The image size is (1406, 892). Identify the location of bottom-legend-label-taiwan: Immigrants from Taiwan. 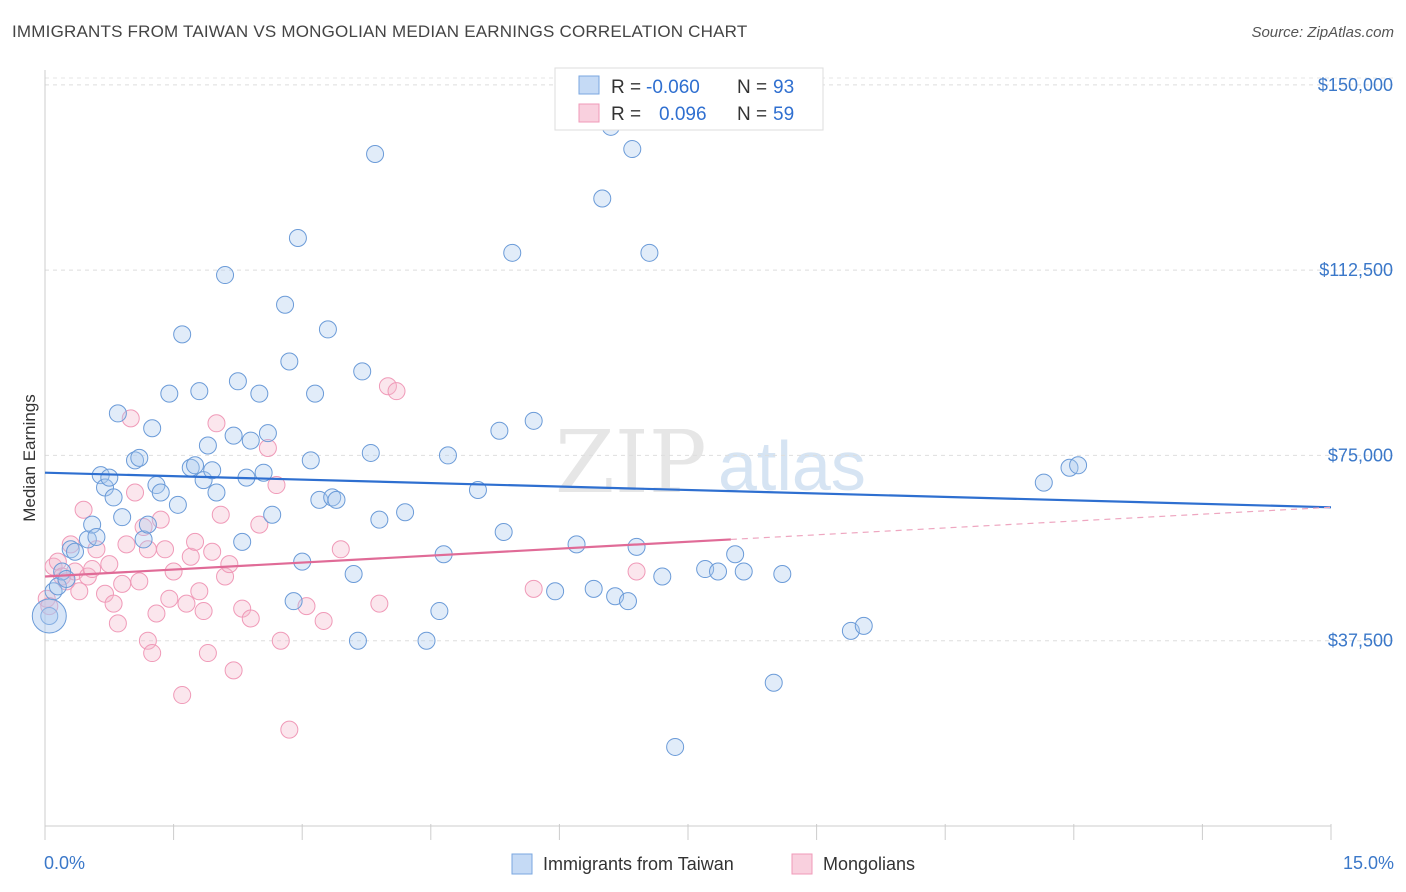
(638, 864).